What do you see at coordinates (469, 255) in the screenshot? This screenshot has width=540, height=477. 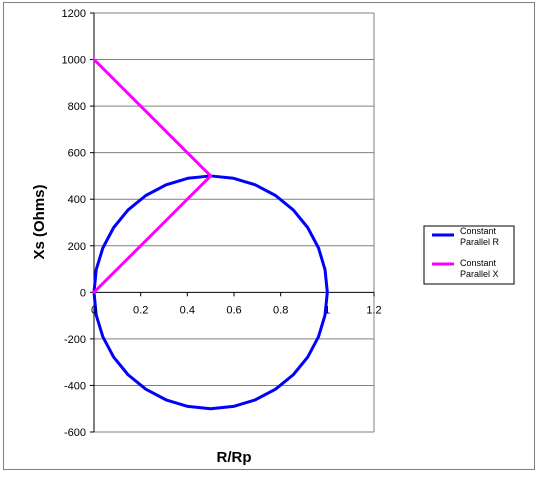 I see `legend: Constant Parallel R Constant Parallel X` at bounding box center [469, 255].